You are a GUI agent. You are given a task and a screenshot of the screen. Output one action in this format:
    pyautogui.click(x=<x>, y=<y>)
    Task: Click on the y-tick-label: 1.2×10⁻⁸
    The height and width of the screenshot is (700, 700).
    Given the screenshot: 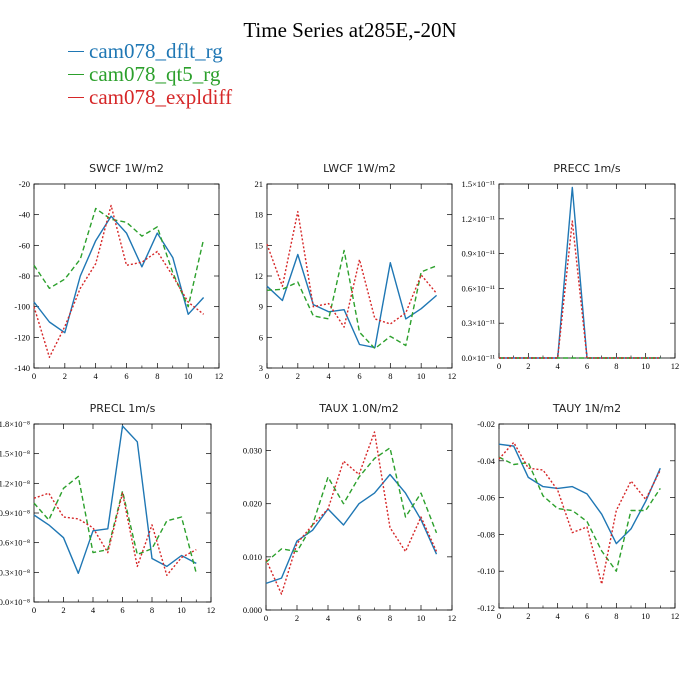 What is the action you would take?
    pyautogui.click(x=15, y=483)
    